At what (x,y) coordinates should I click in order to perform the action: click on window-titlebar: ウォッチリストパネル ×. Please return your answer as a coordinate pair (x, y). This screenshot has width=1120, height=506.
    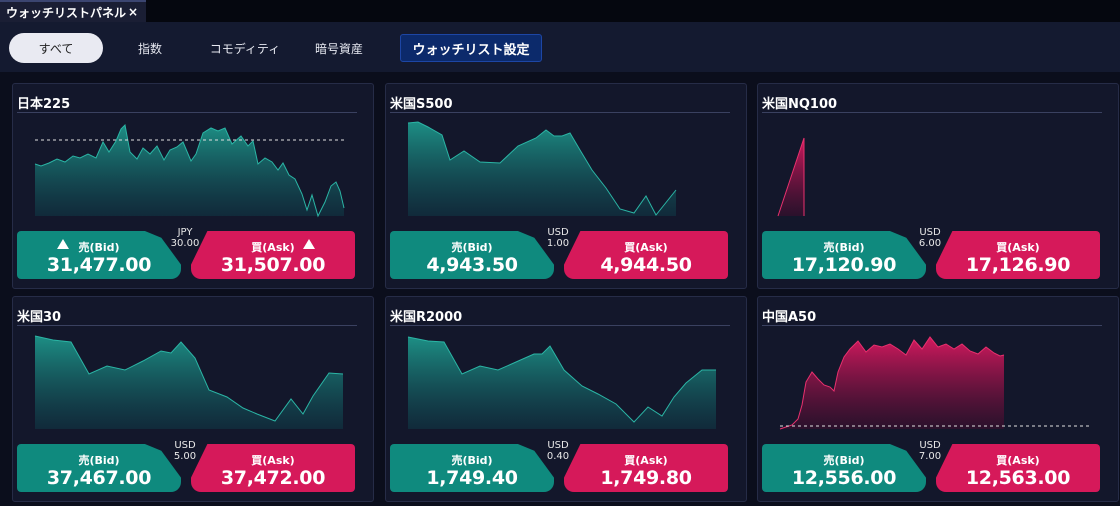
    Looking at the image, I should click on (560, 11).